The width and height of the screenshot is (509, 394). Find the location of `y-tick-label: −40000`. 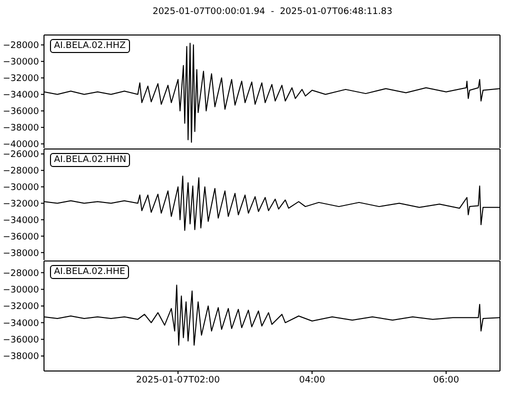

y-tick-label: −40000 is located at coordinates (21, 145).